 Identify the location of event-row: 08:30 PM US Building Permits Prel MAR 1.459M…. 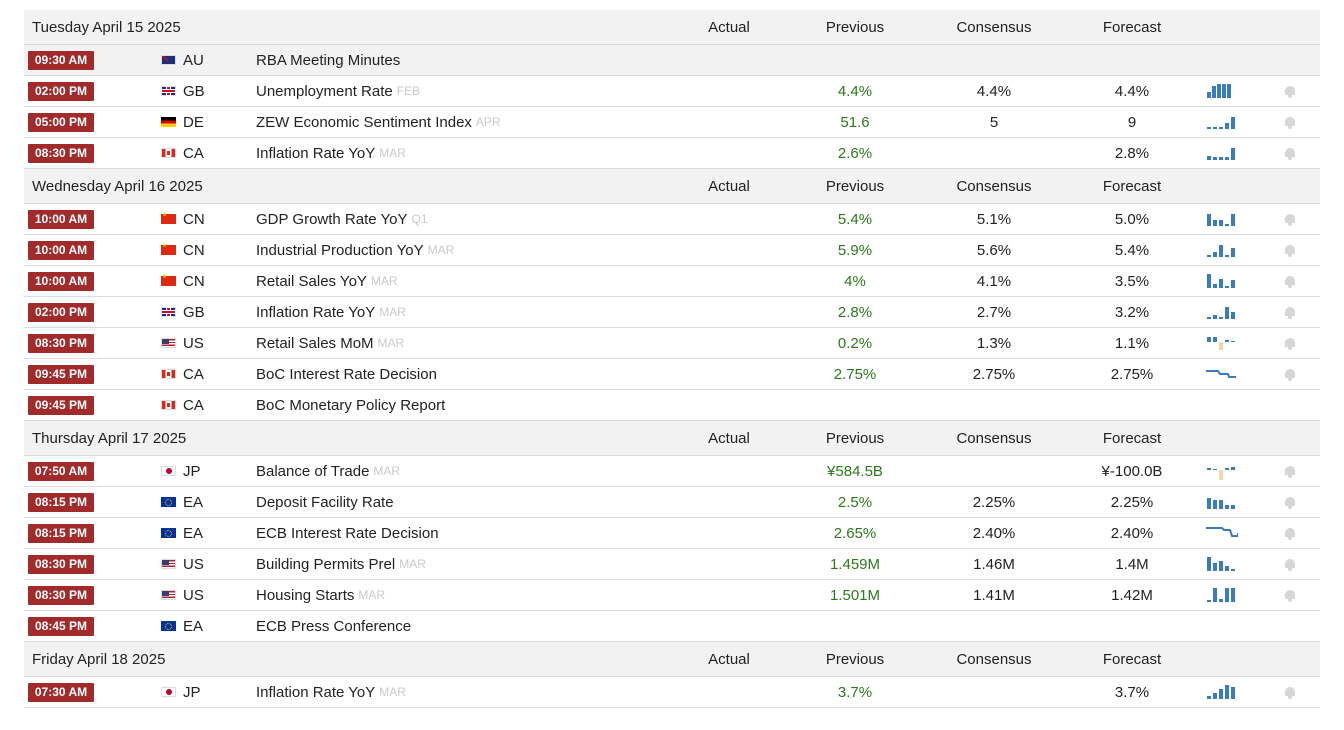
(672, 564).